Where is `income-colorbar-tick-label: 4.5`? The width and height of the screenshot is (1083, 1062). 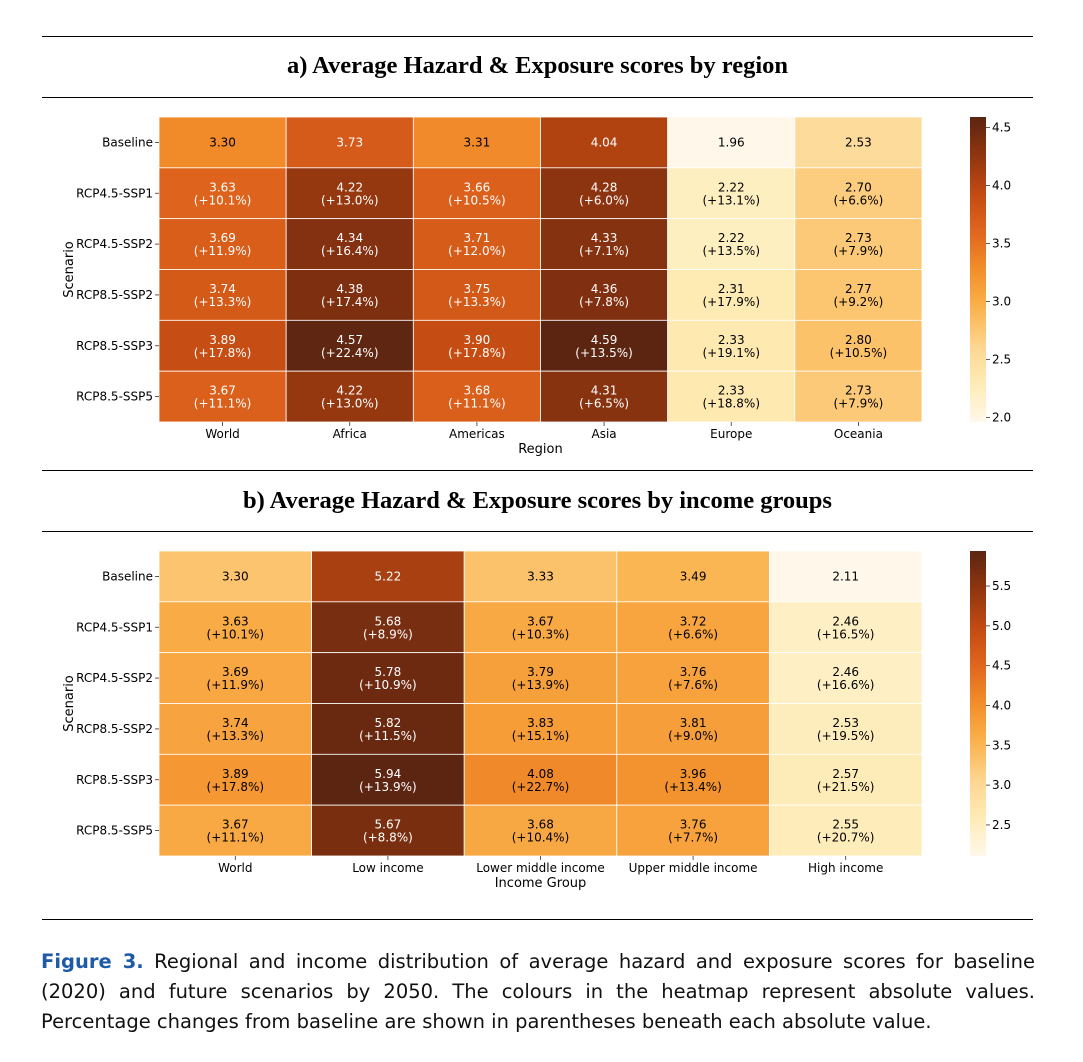
income-colorbar-tick-label: 4.5 is located at coordinates (1001, 666).